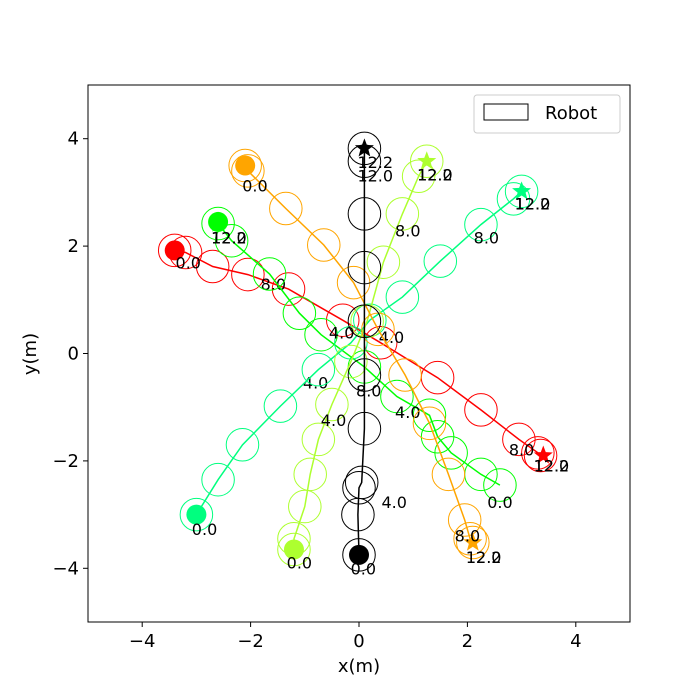  What do you see at coordinates (359, 666) in the screenshot?
I see `x-axis-label: x(m)` at bounding box center [359, 666].